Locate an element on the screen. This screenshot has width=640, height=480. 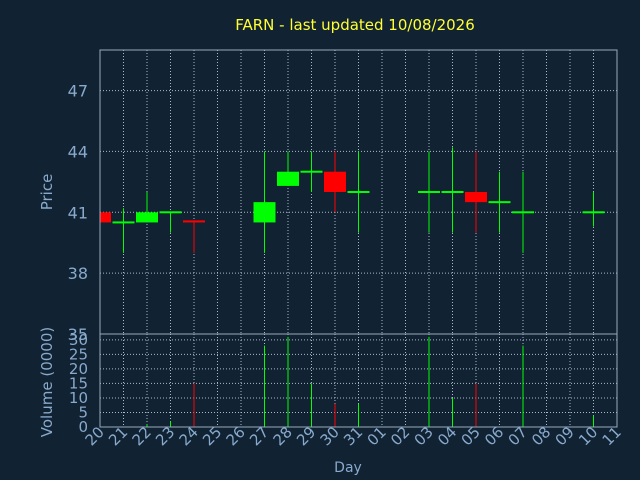
price-tick-label: 35 is located at coordinates (78, 334).